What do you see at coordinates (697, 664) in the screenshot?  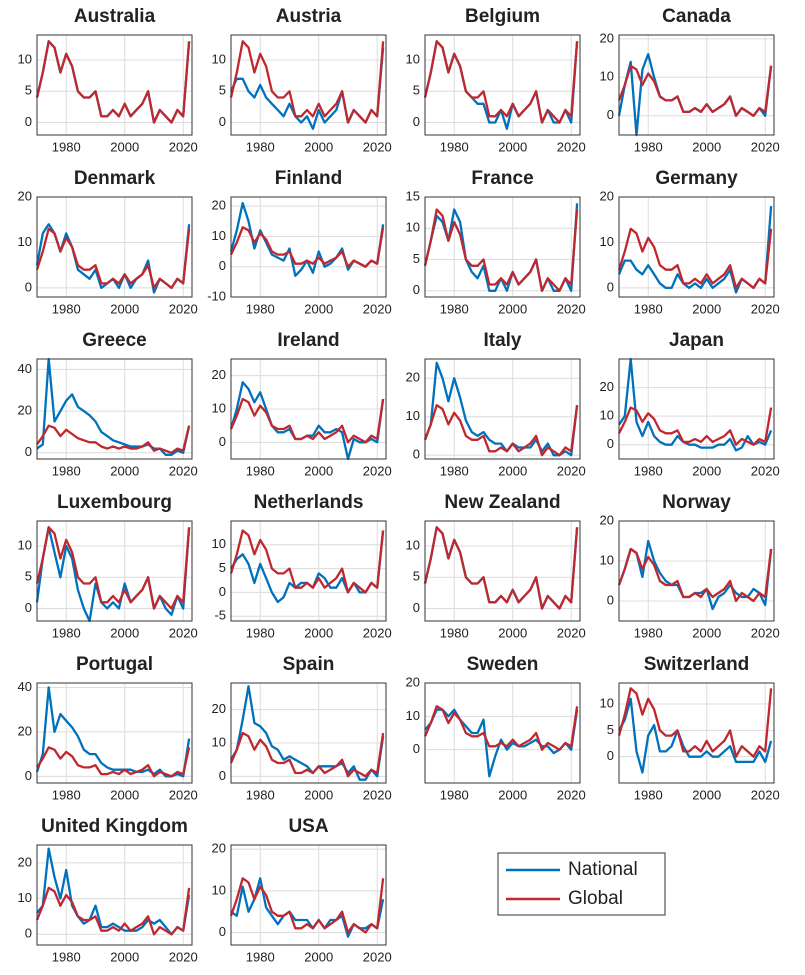 I see `panel-title: Switzerland` at bounding box center [697, 664].